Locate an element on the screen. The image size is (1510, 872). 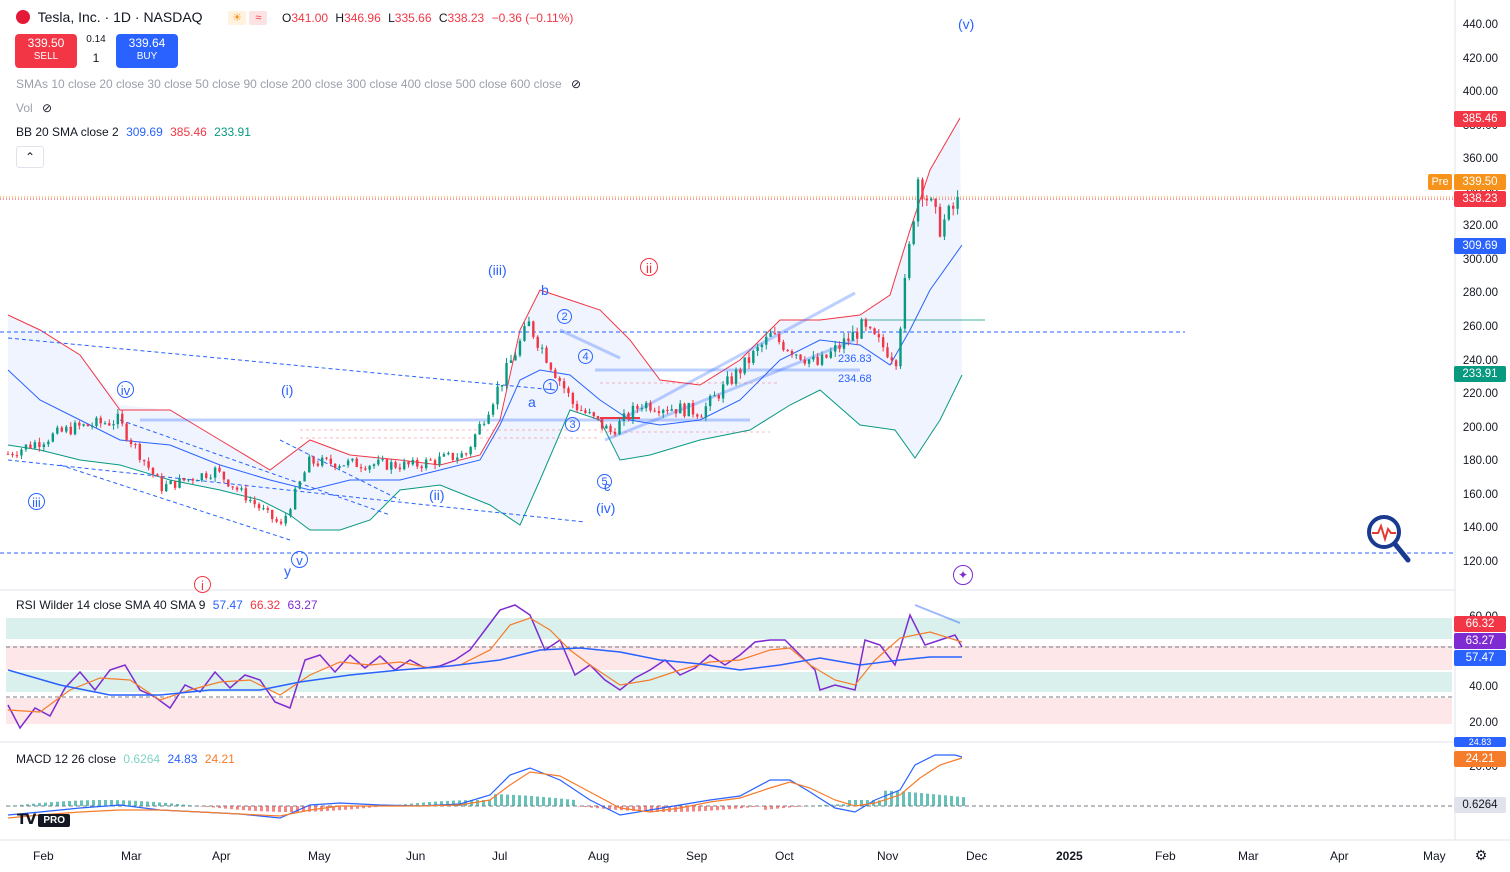
gear-icon: ⚙ is located at coordinates (1481, 855).